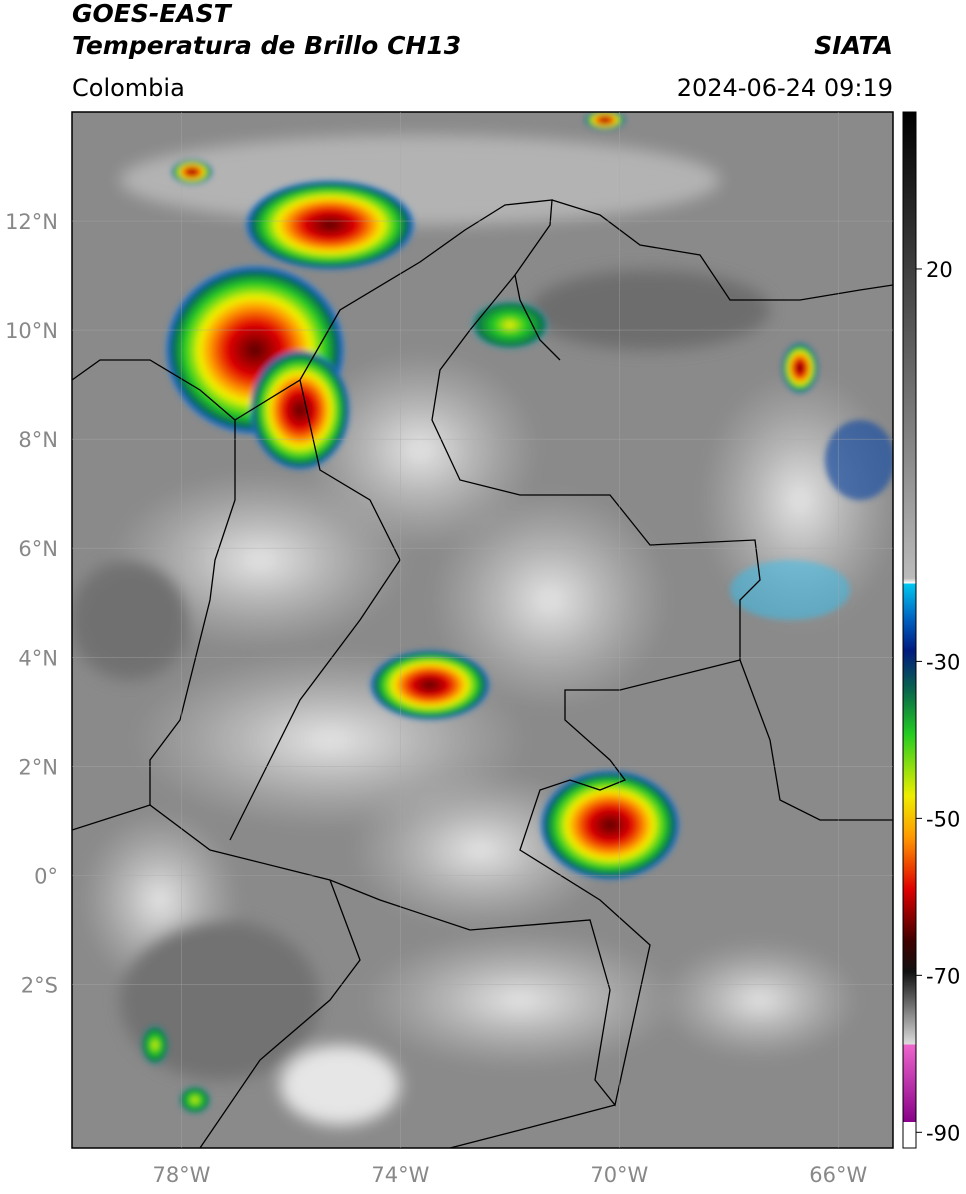 The width and height of the screenshot is (966, 1194). I want to click on x-tick-label: 74°W, so click(400, 1175).